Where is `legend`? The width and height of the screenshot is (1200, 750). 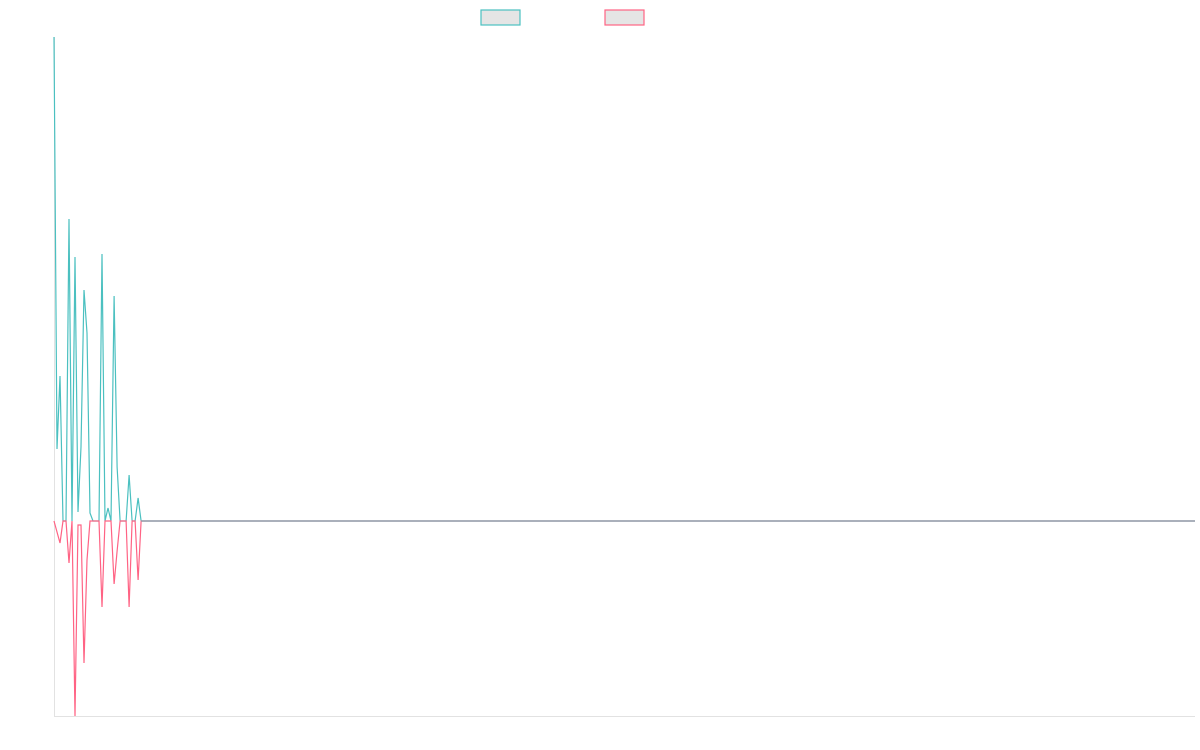
legend is located at coordinates (562, 17).